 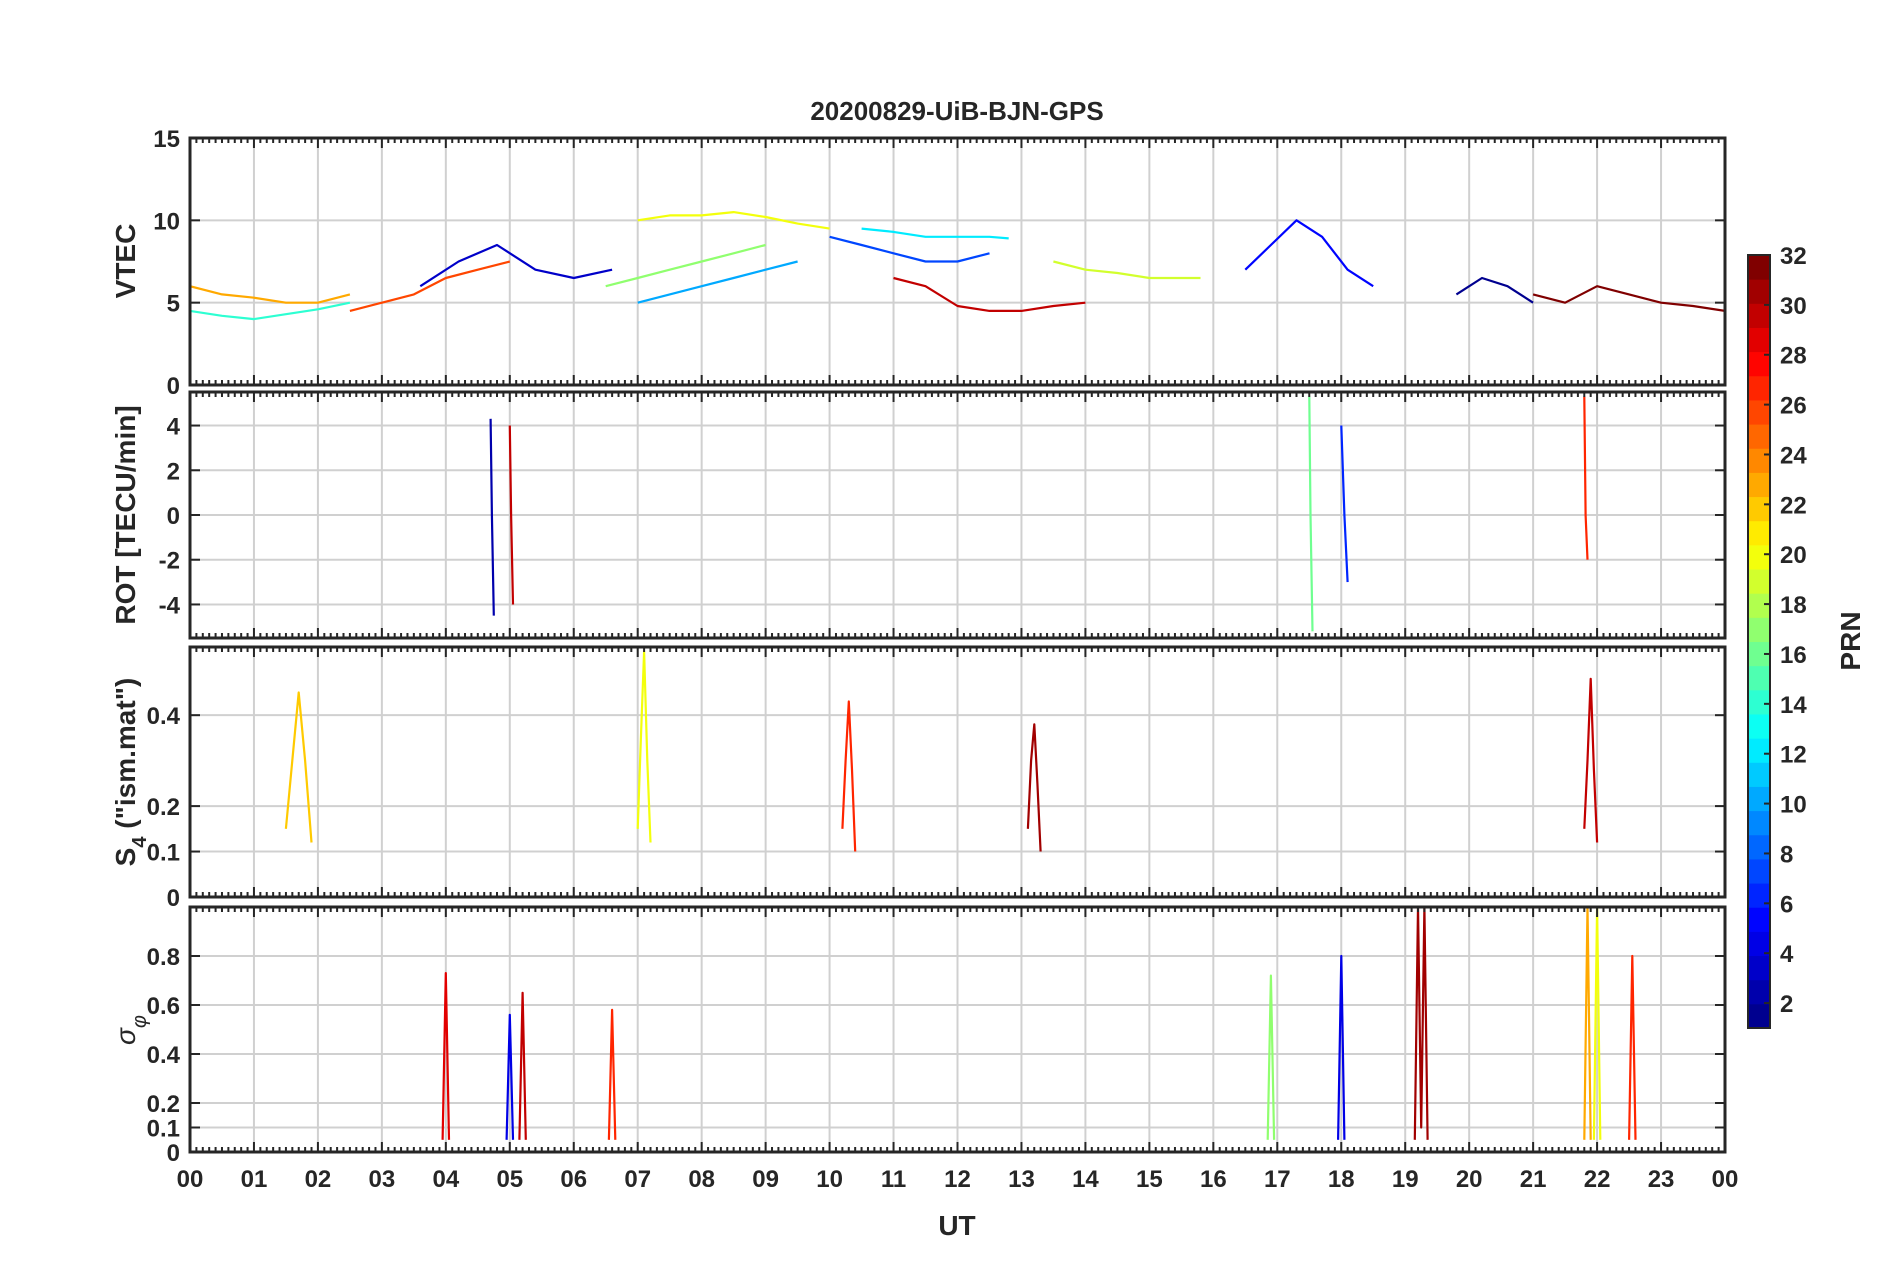 I want to click on colorbar-tick-label: 28, so click(x=1793, y=356).